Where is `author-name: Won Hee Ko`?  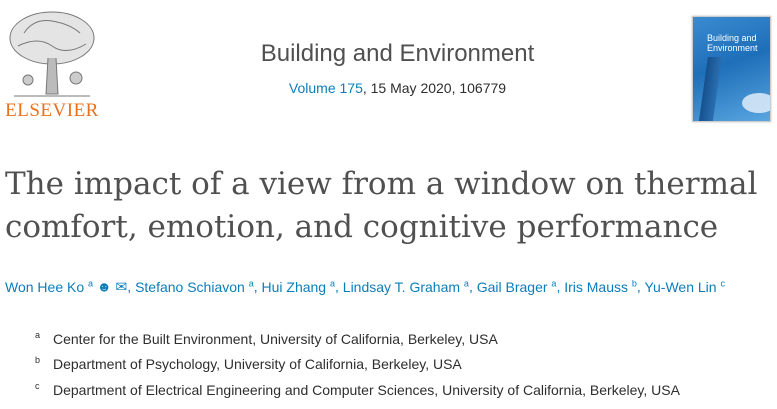 author-name: Won Hee Ko is located at coordinates (45, 286).